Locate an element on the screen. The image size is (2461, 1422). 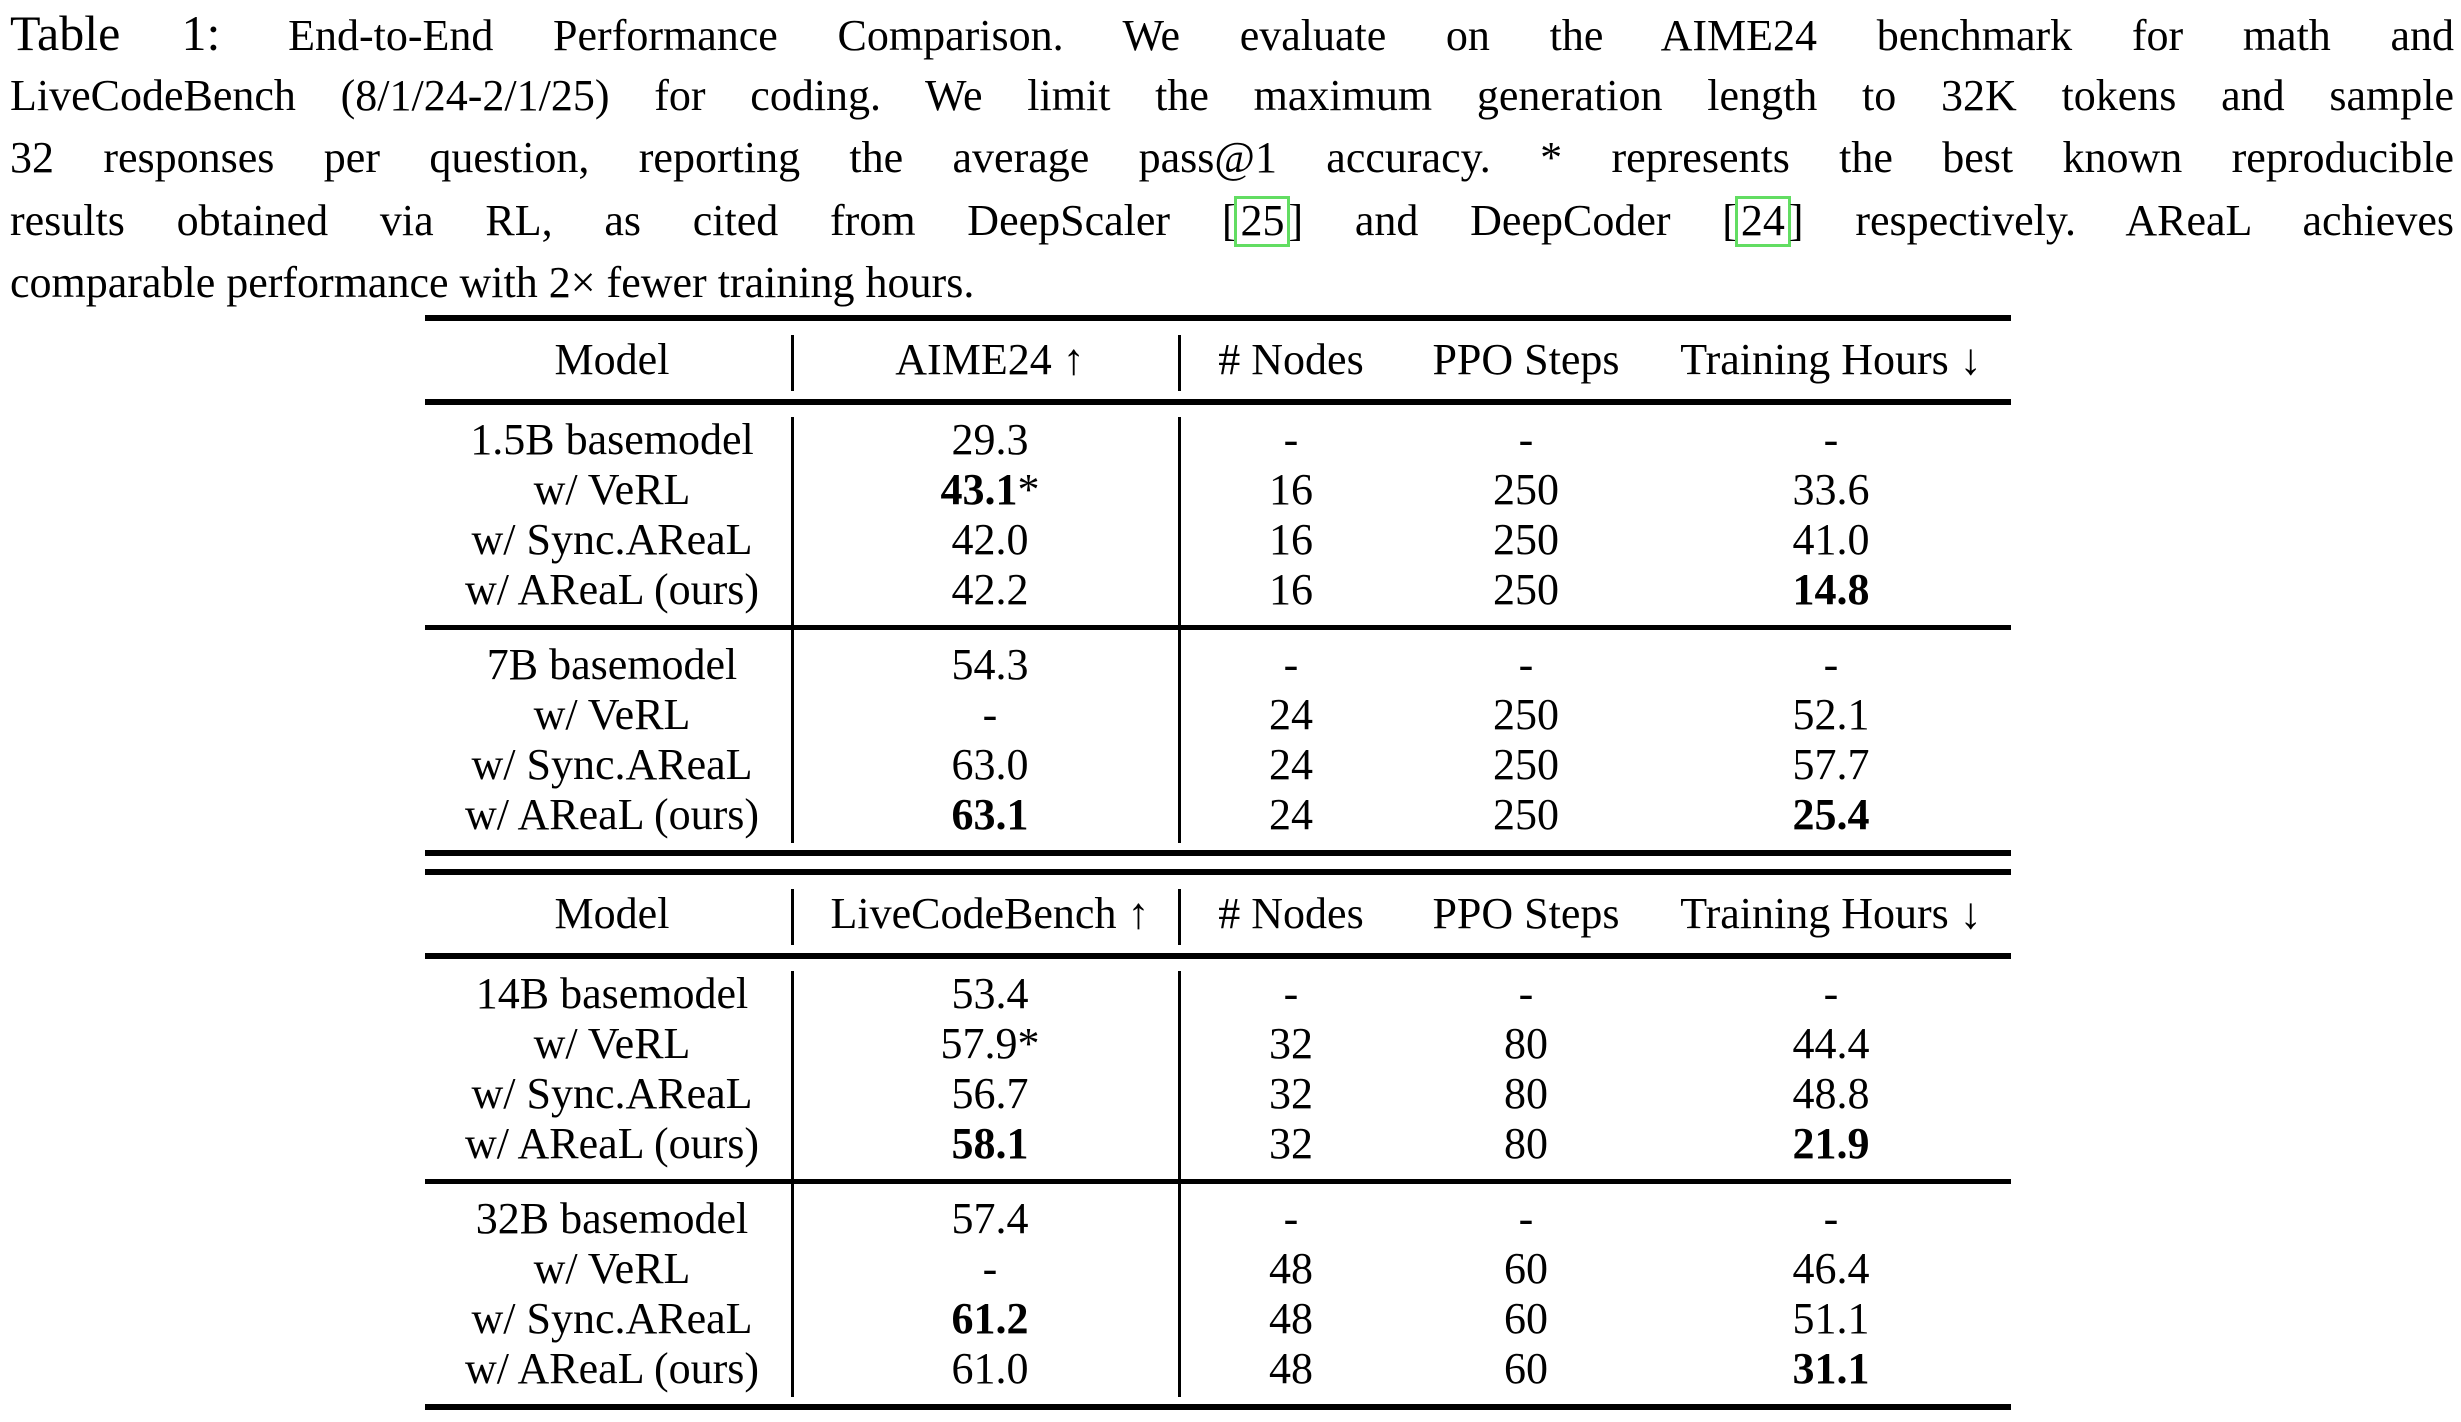
column-header: Model is located at coordinates (612, 913).